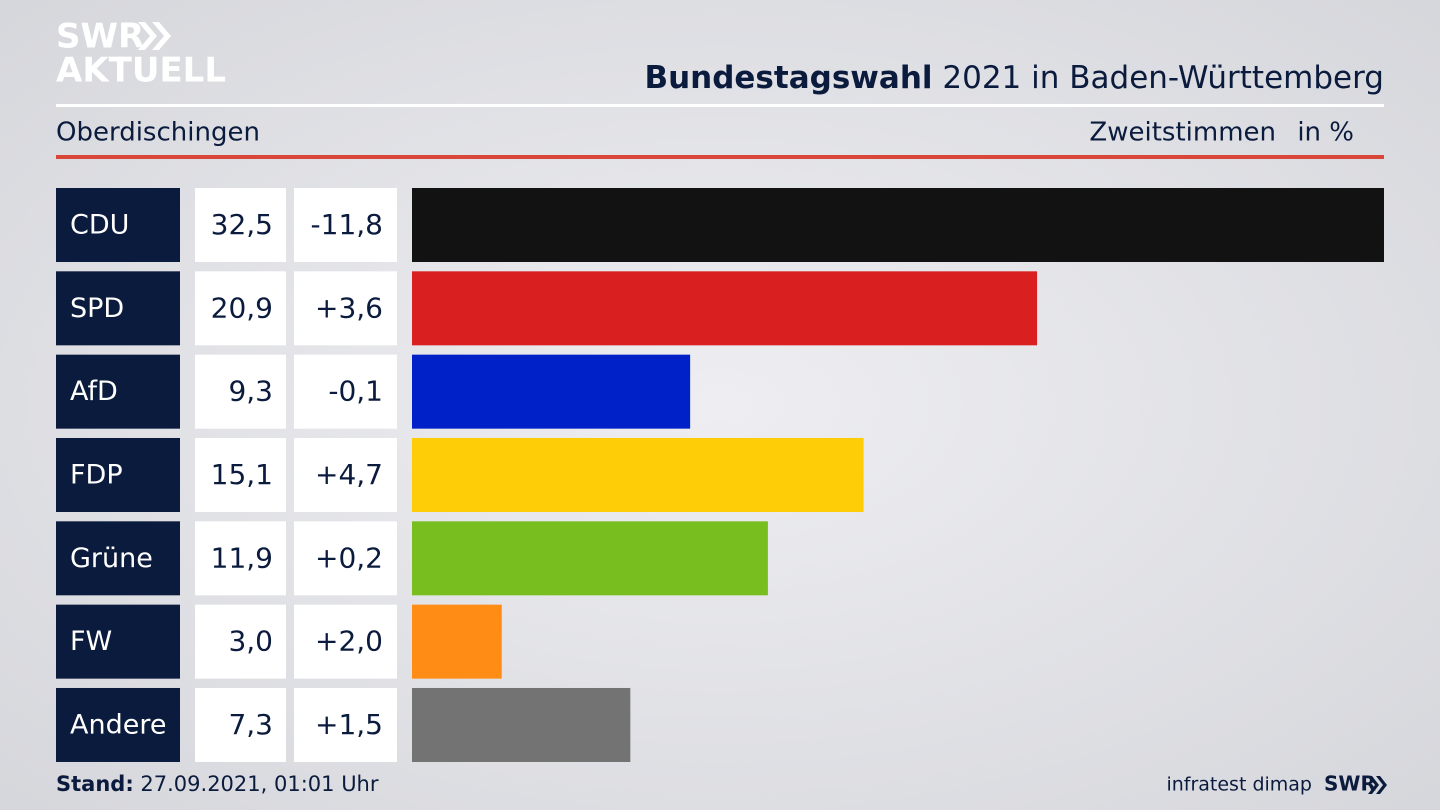 The image size is (1440, 810). I want to click on change-label: +4,7, so click(349, 474).